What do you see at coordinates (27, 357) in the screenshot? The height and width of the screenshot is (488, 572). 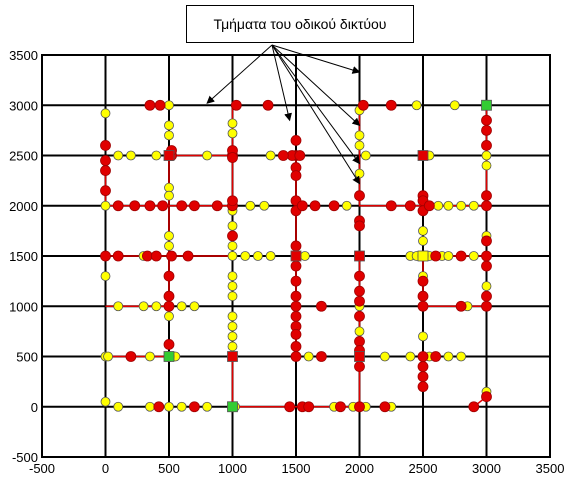 I see `y-tick-label: 500` at bounding box center [27, 357].